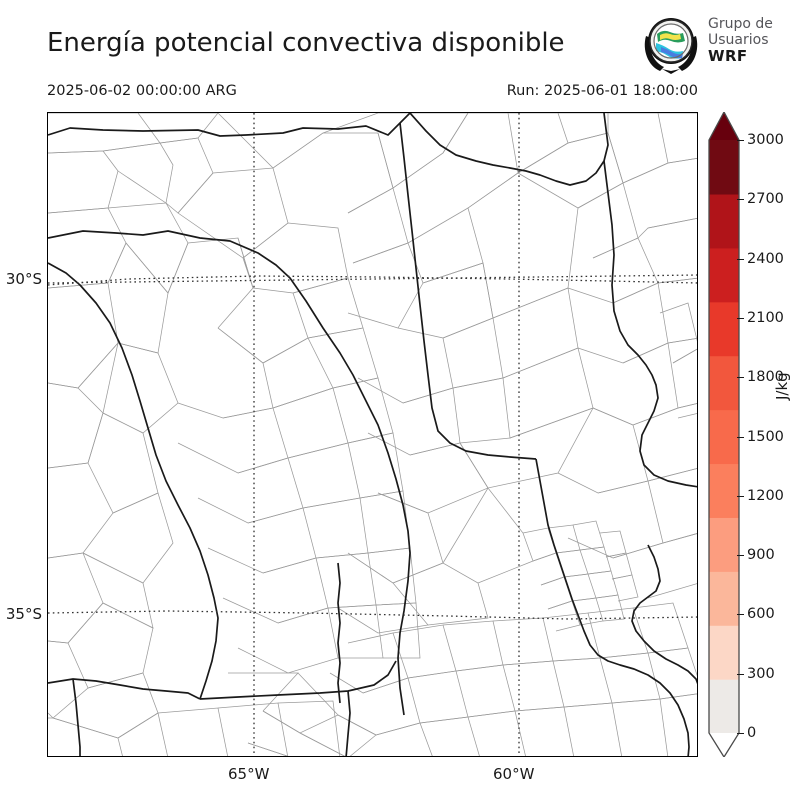 The image size is (800, 800). Describe the element at coordinates (765, 377) in the screenshot. I see `colorbar-tick-label: 1800` at that location.